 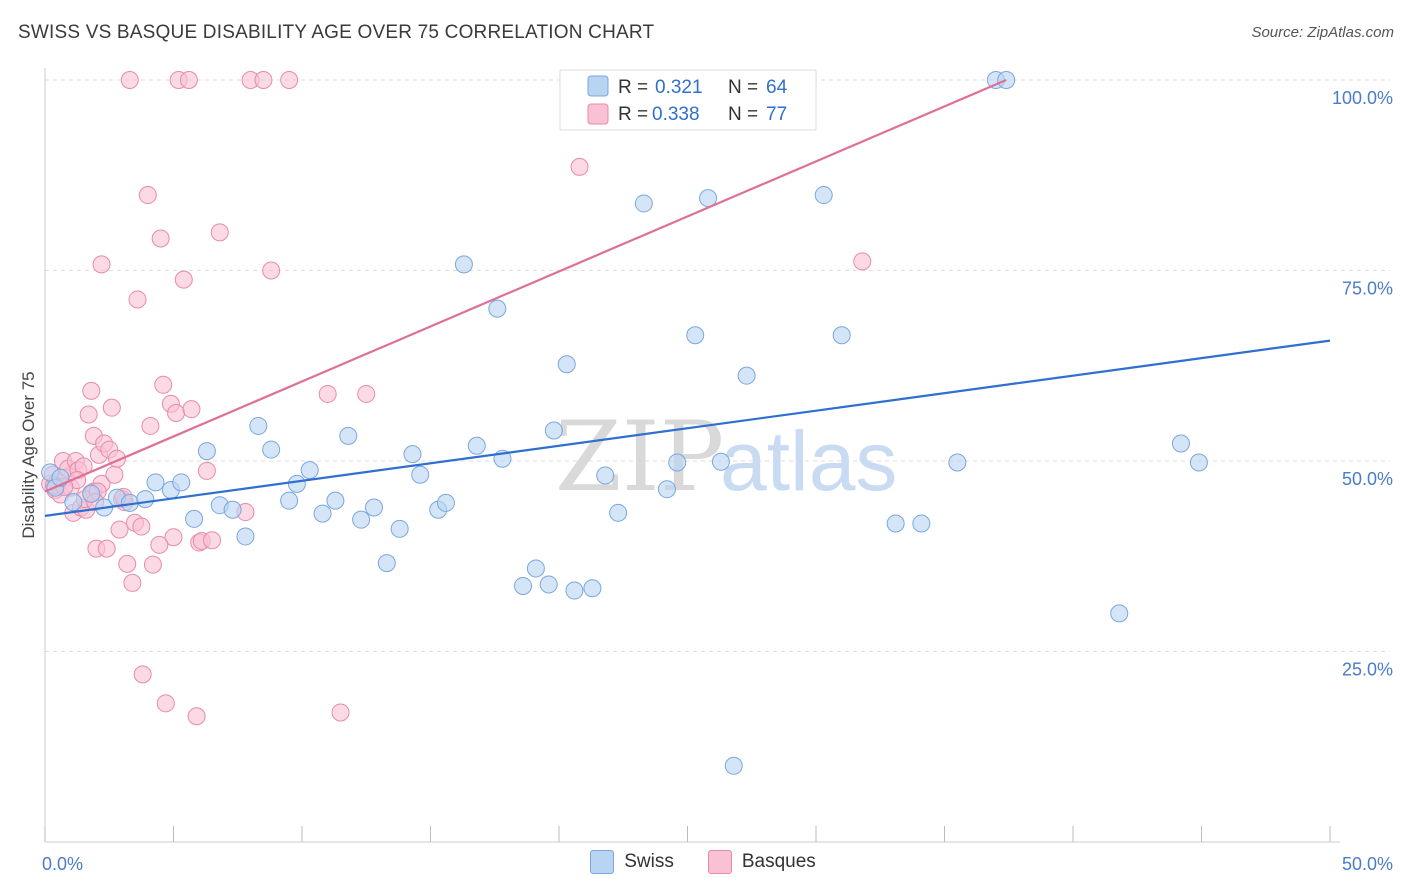 What do you see at coordinates (808, 461) in the screenshot?
I see `watermark-atlas: atlas` at bounding box center [808, 461].